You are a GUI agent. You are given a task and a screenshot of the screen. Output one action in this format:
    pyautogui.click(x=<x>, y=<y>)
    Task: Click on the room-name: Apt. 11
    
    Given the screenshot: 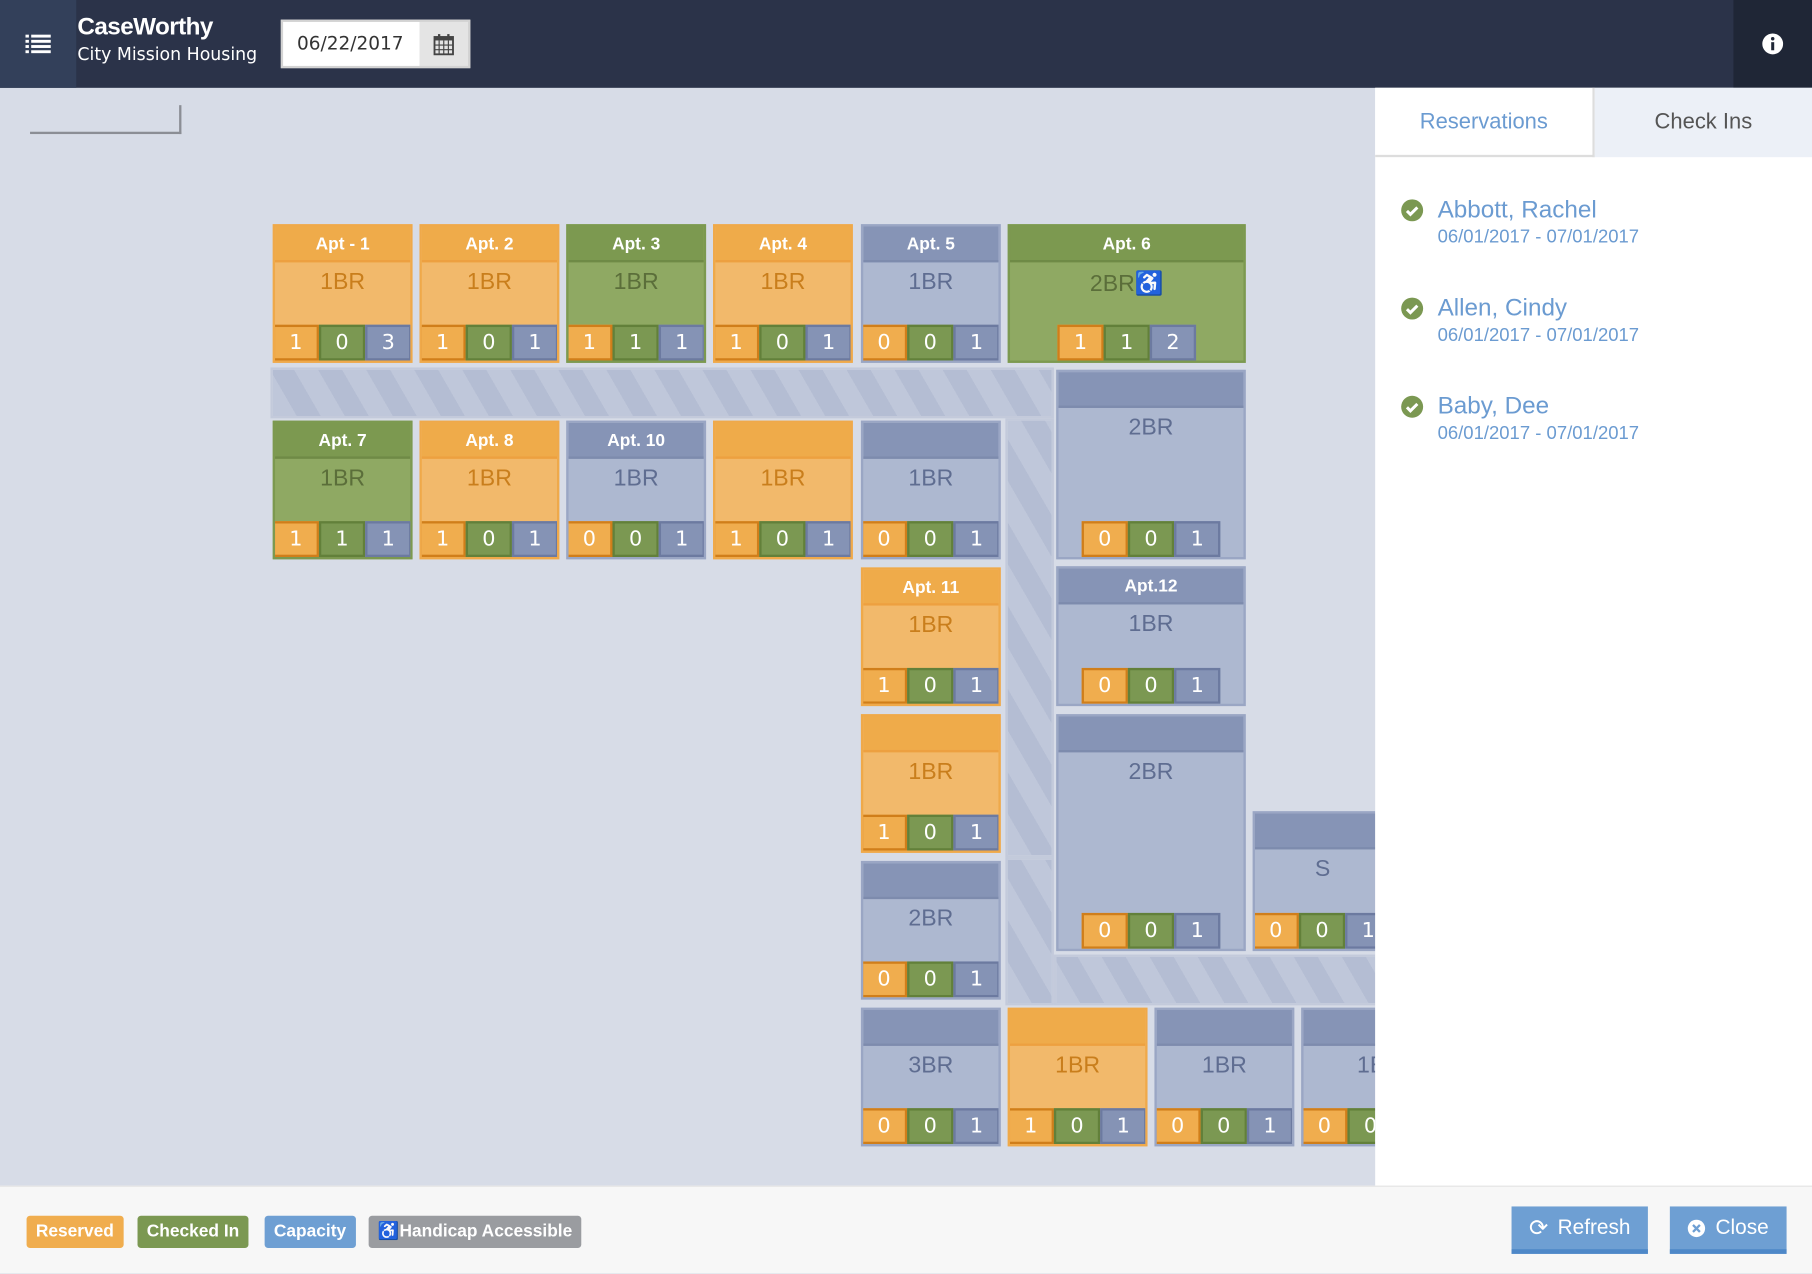 What is the action you would take?
    pyautogui.click(x=931, y=587)
    